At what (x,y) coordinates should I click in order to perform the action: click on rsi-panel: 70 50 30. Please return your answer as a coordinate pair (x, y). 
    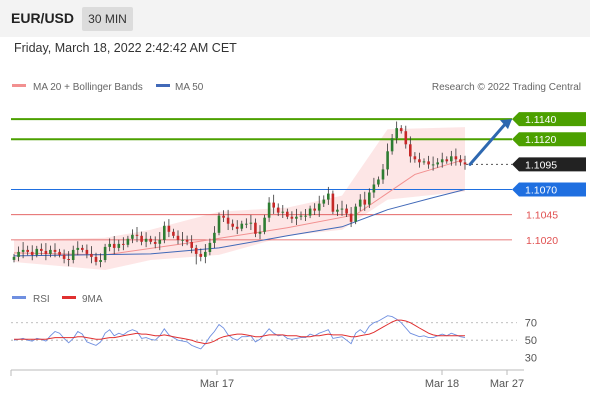
    Looking at the image, I should click on (274, 340).